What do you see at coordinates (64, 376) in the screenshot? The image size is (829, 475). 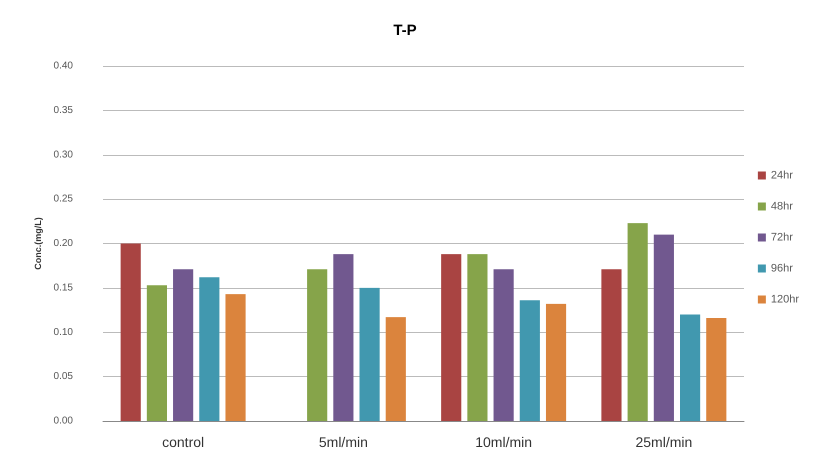 I see `y-tick-label: 0.05` at bounding box center [64, 376].